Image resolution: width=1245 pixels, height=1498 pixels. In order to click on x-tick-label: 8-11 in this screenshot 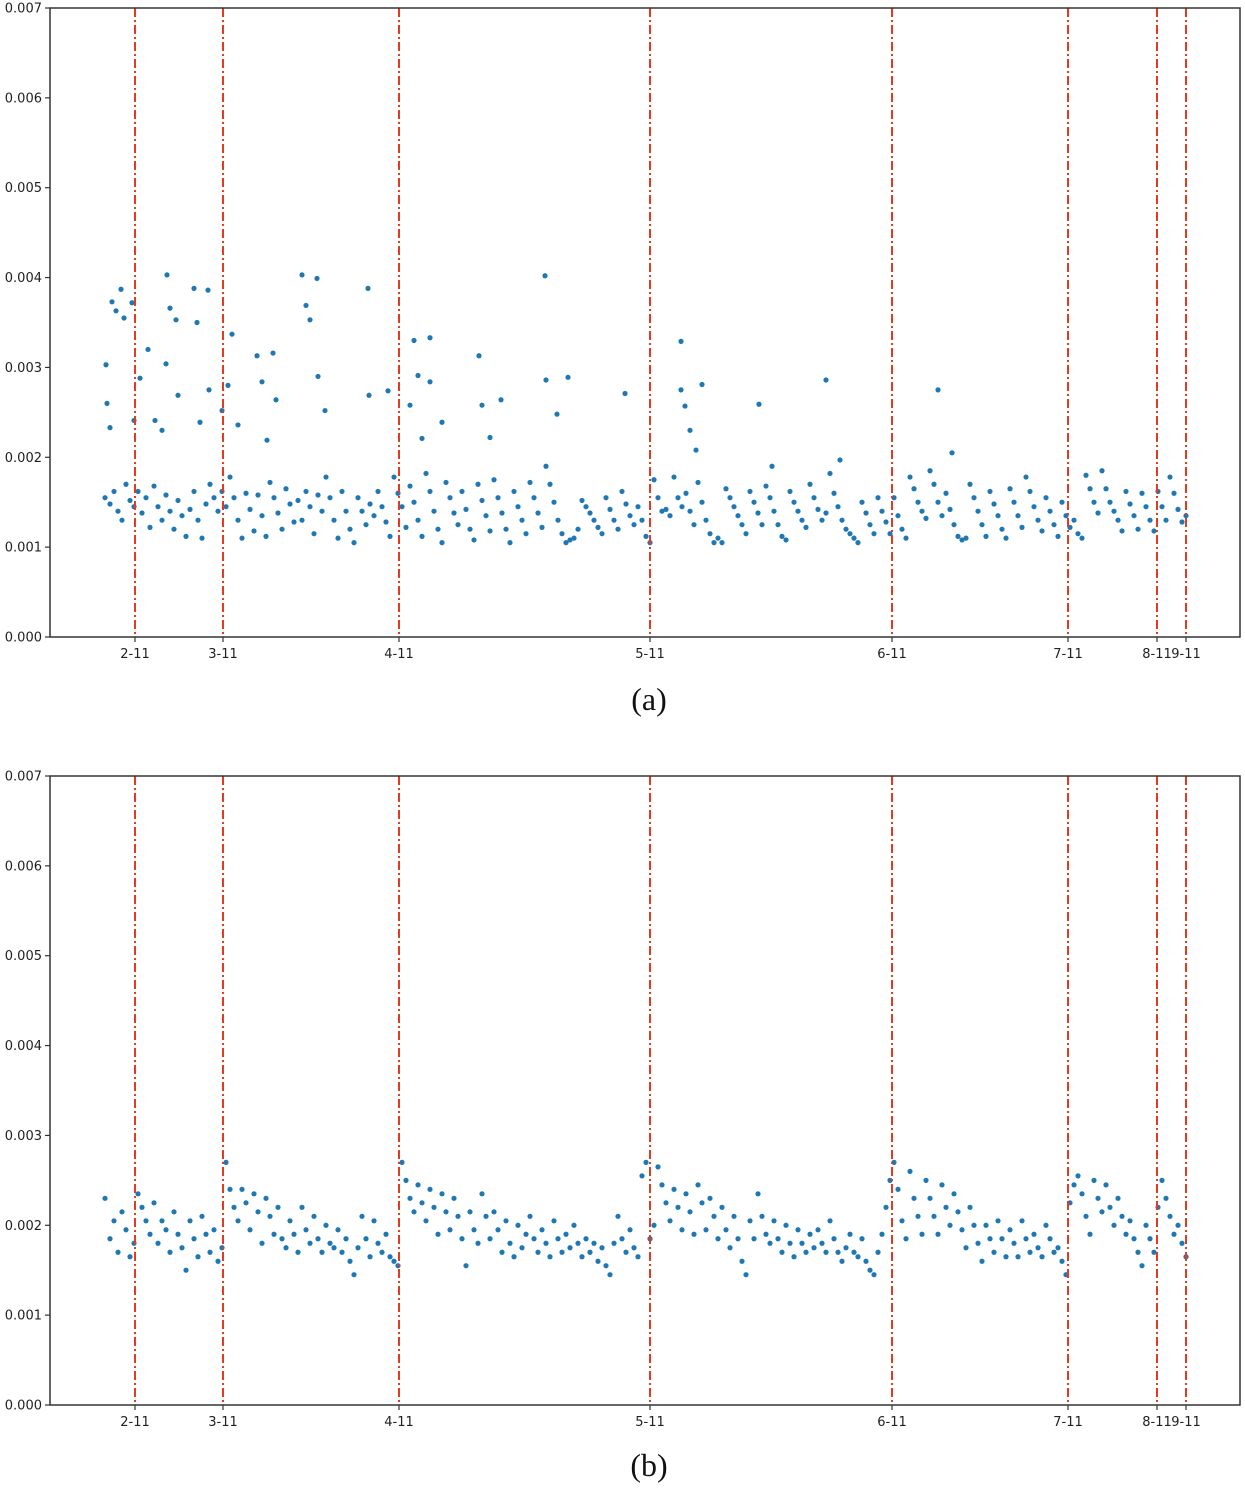, I will do `click(1157, 654)`.